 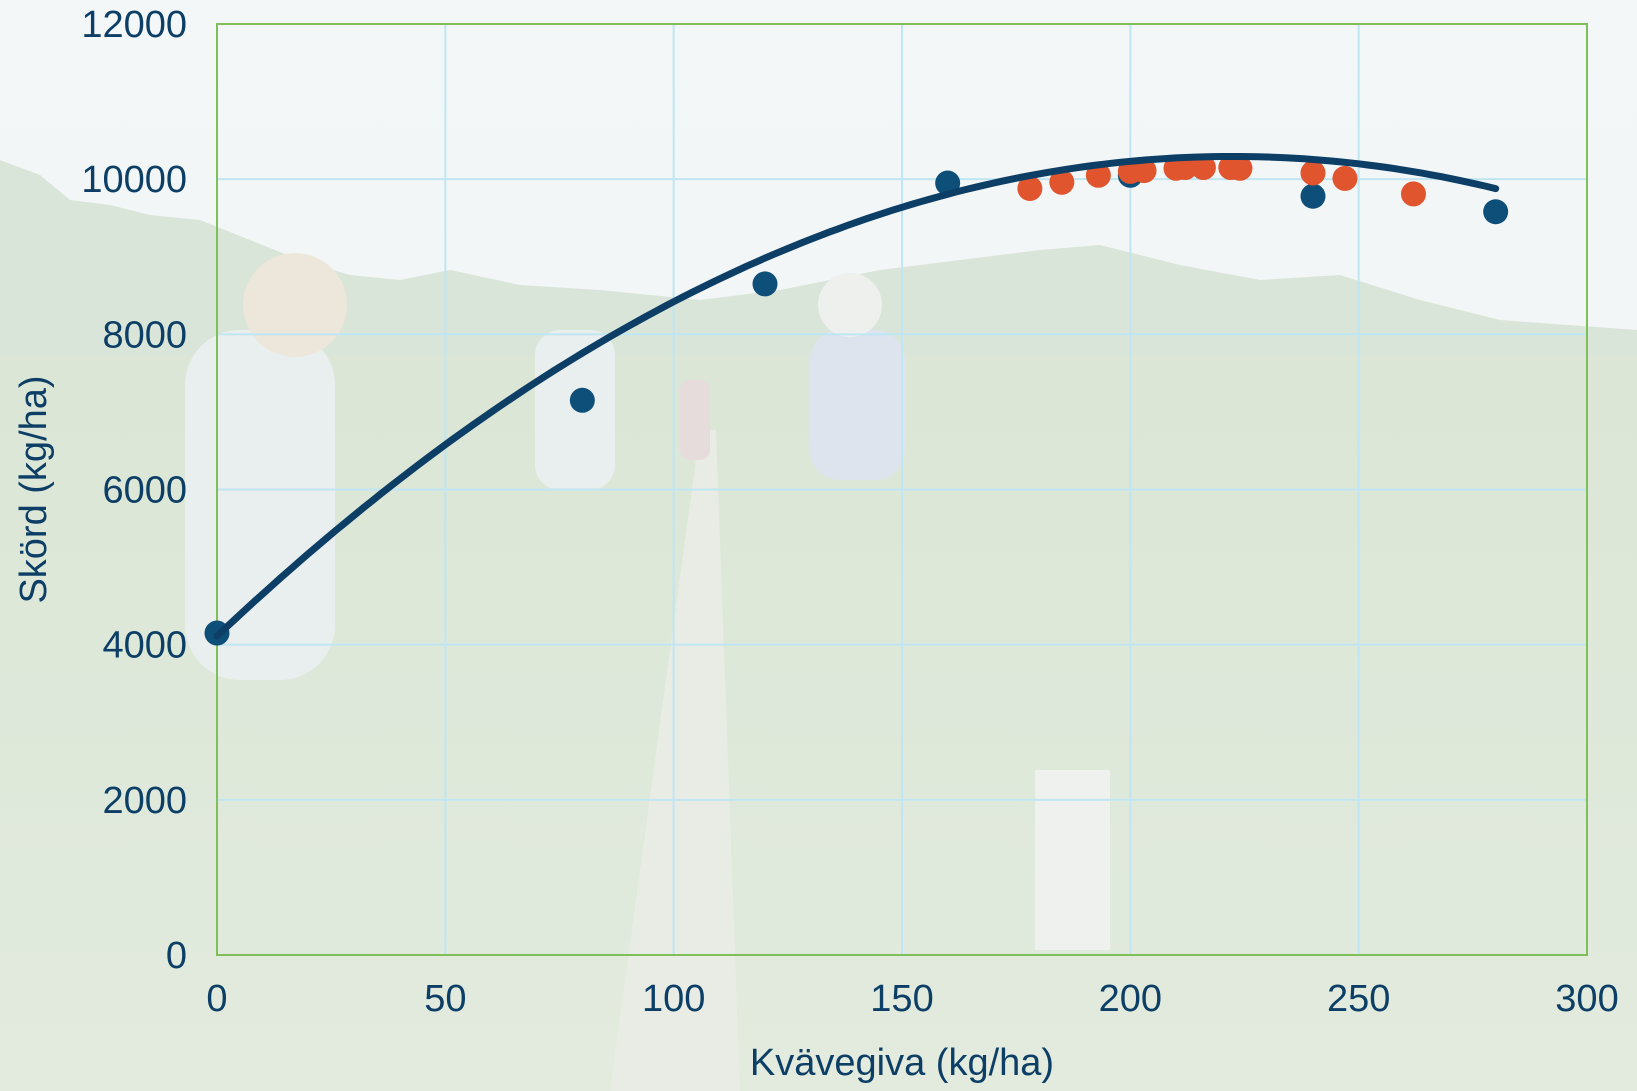 I want to click on y-tick-label: 4000, so click(x=144, y=646).